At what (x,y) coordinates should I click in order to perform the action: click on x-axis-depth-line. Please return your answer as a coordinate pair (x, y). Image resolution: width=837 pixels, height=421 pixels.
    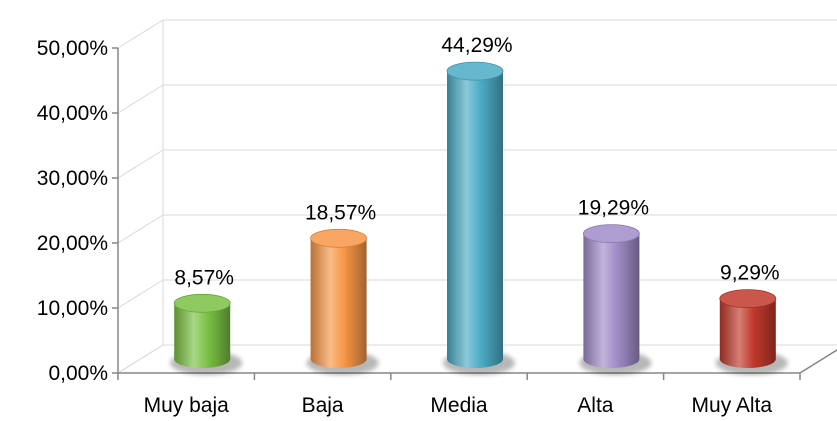
    Looking at the image, I should click on (818, 361).